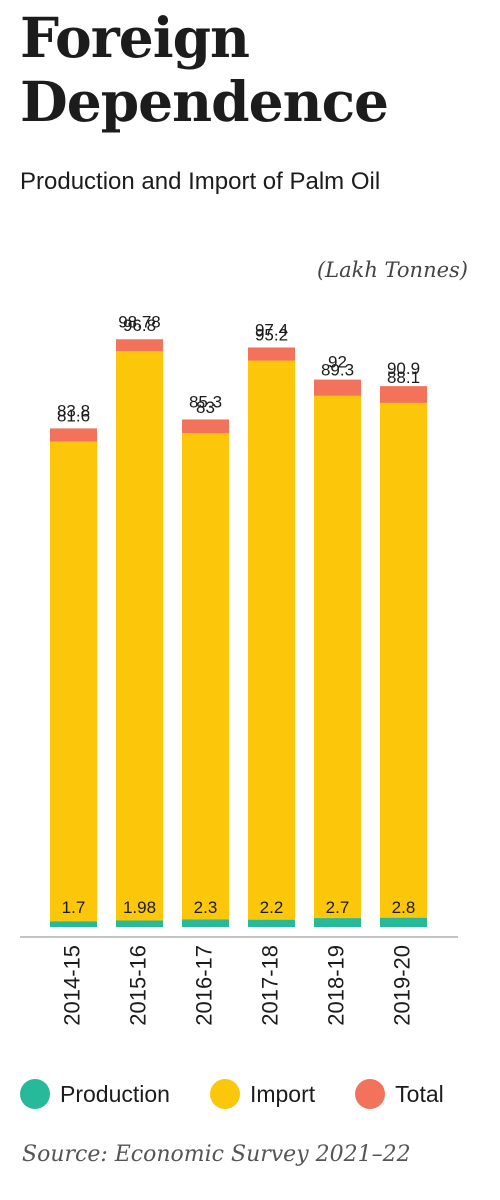 Image resolution: width=500 pixels, height=1200 pixels. Describe the element at coordinates (337, 362) in the screenshot. I see `label-total-2018-19: 92` at that location.